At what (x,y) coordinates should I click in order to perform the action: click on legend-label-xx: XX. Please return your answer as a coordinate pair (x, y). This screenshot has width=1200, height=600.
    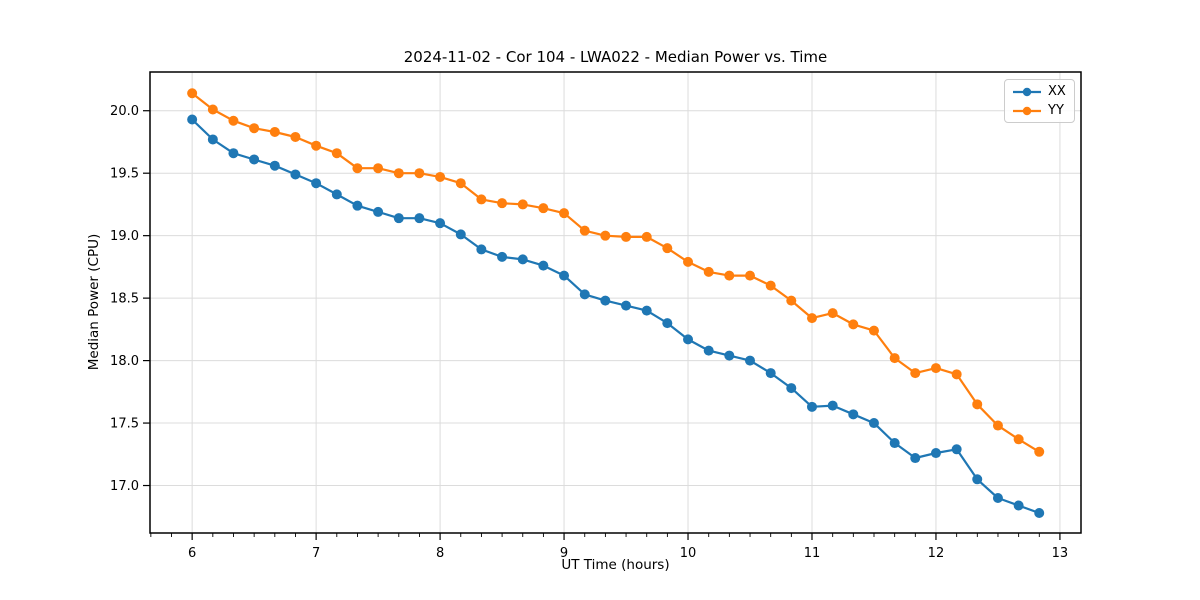
    Looking at the image, I should click on (1057, 91).